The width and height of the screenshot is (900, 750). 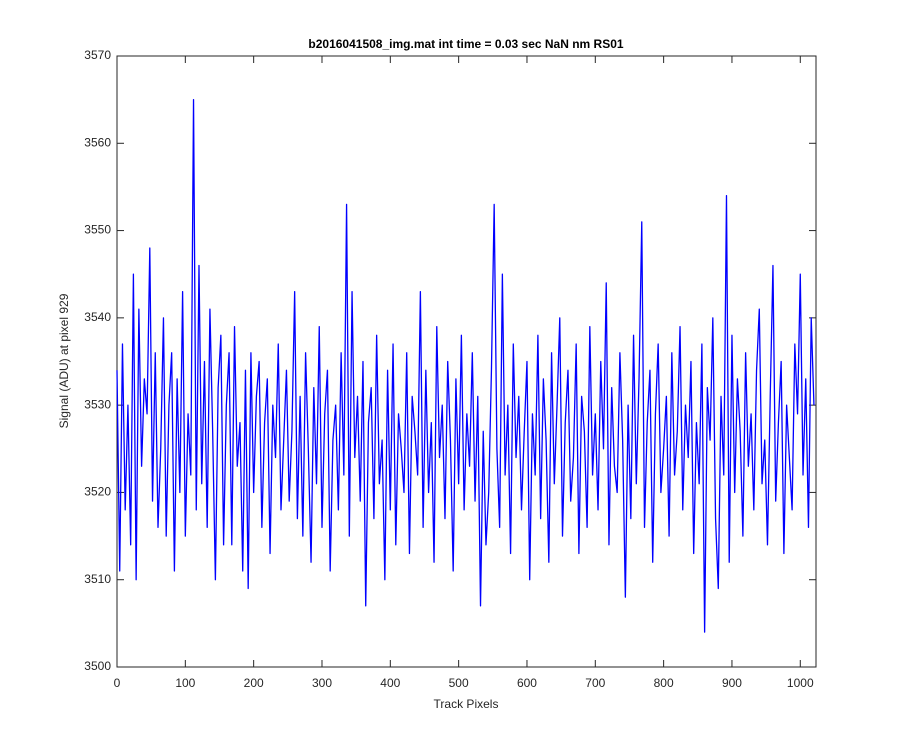 I want to click on x-tick-label: 600, so click(x=527, y=683).